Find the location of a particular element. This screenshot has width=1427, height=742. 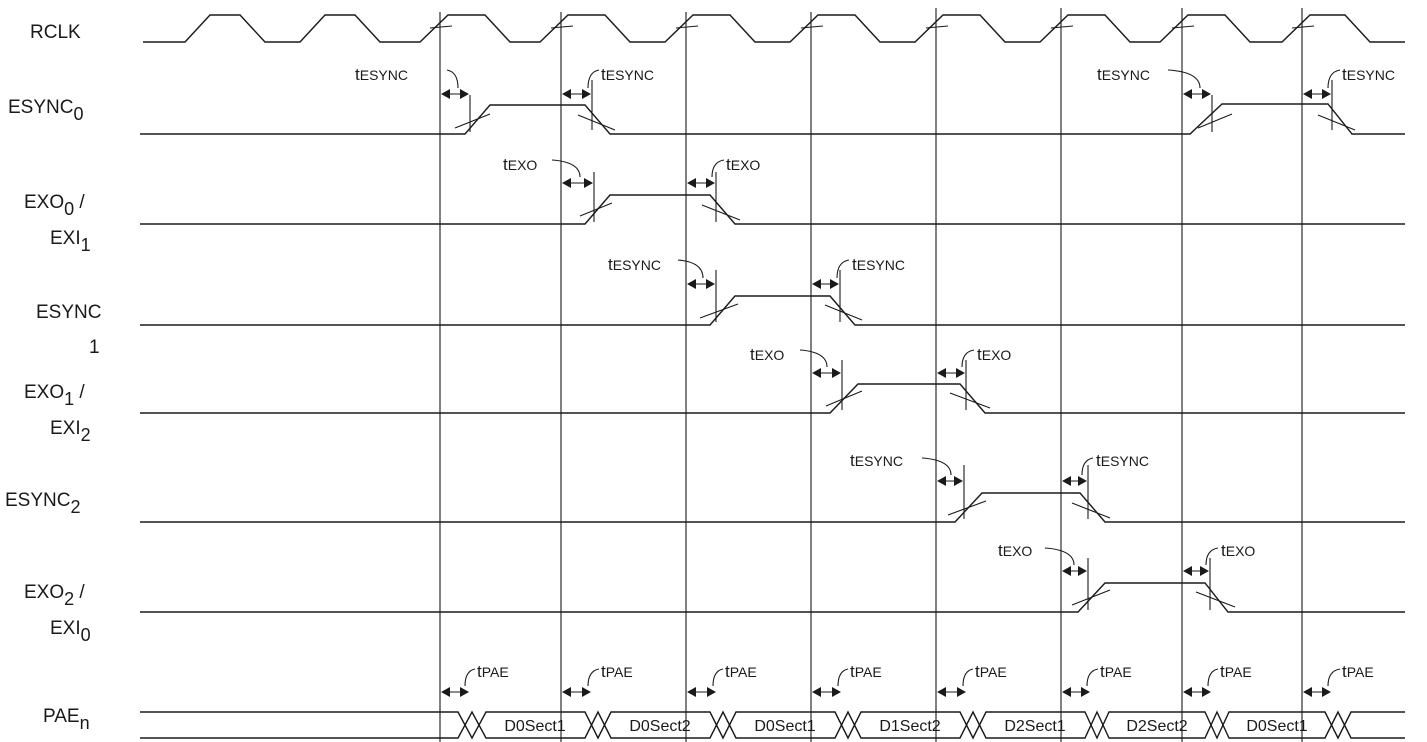

rclk-edge-marks is located at coordinates (872, 27).